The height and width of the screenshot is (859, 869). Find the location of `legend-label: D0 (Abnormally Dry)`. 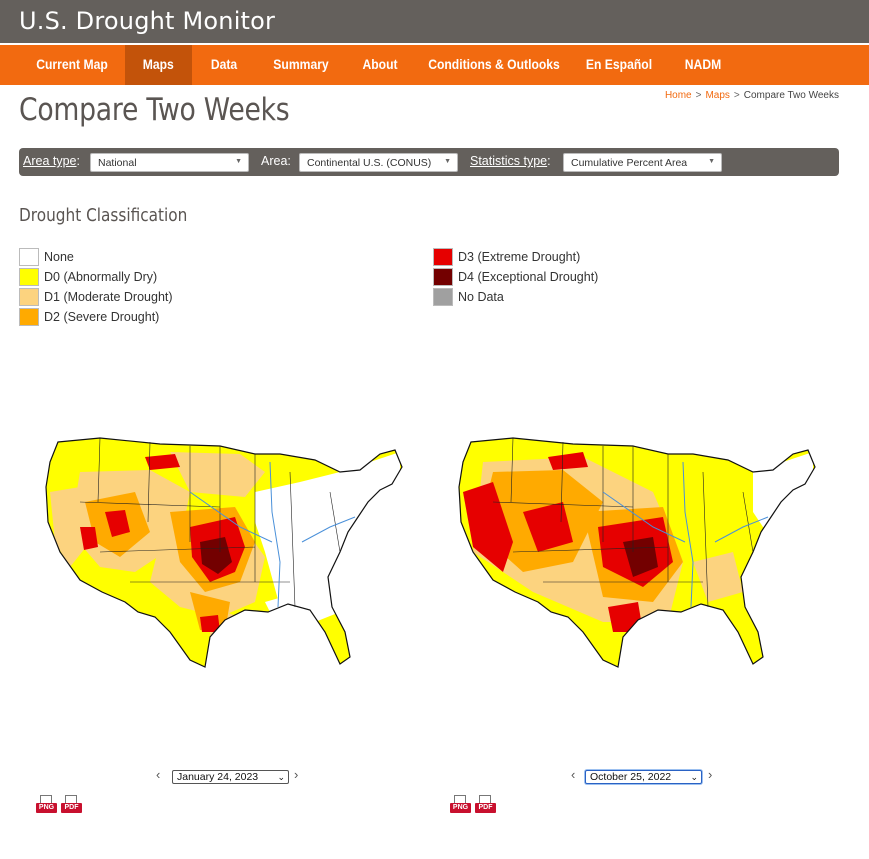

legend-label: D0 (Abnormally Dry) is located at coordinates (101, 277).